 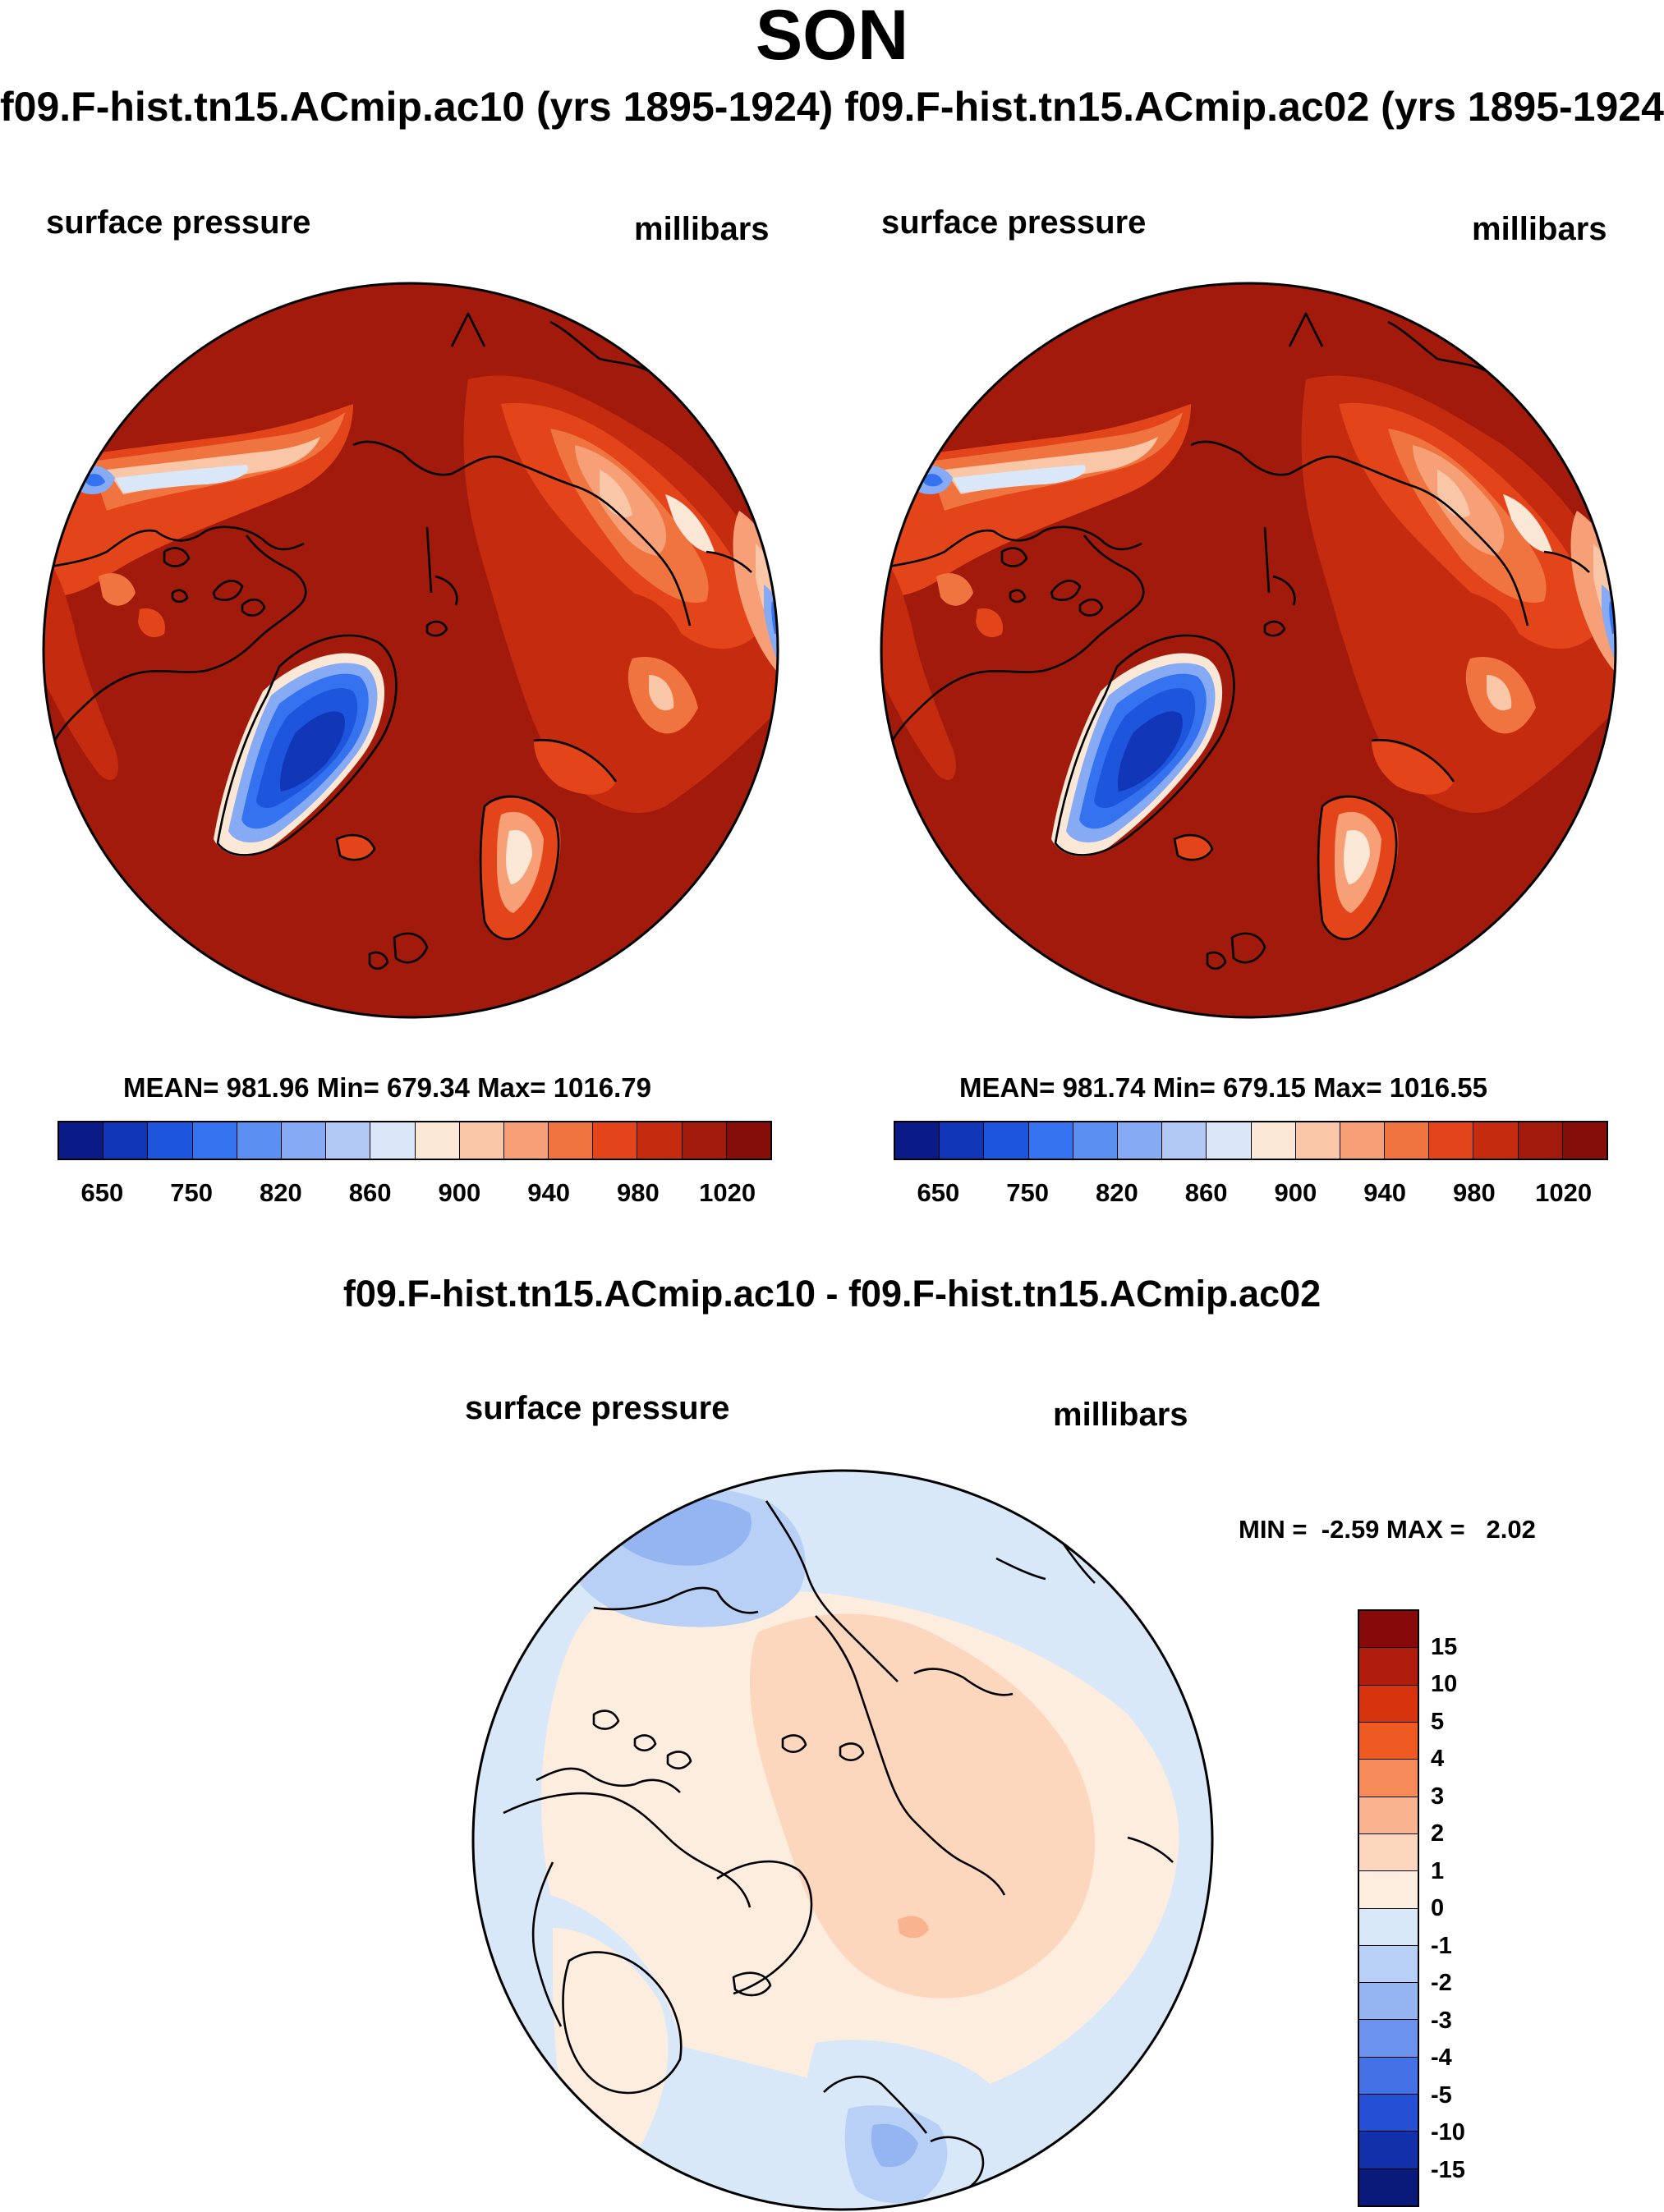 What do you see at coordinates (281, 1192) in the screenshot?
I see `panel1-colorbar-tick-label: 820` at bounding box center [281, 1192].